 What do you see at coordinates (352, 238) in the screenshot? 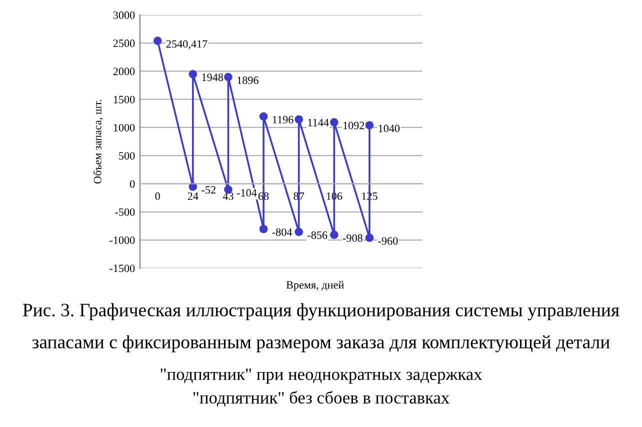
I see `data-label: -908` at bounding box center [352, 238].